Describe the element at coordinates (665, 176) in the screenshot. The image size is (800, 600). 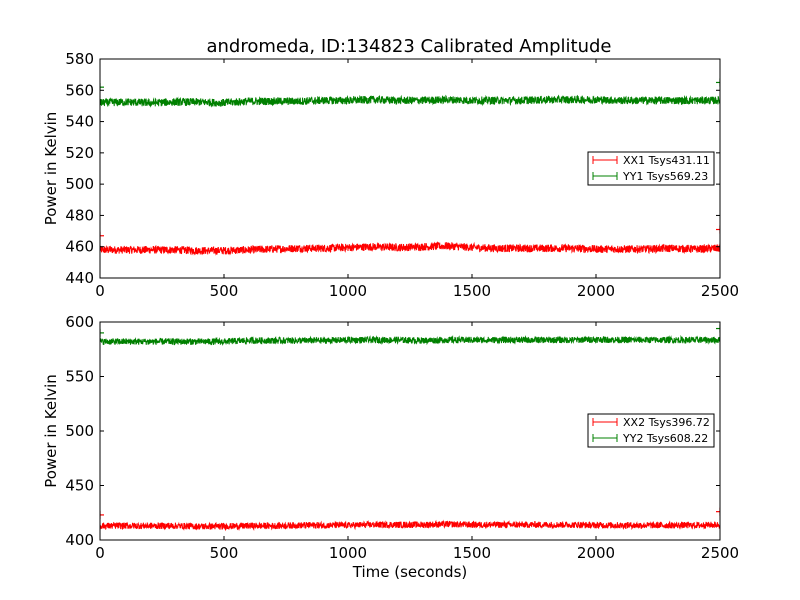
I see `chart-1-legend-label: YY1 Tsys569.23` at that location.